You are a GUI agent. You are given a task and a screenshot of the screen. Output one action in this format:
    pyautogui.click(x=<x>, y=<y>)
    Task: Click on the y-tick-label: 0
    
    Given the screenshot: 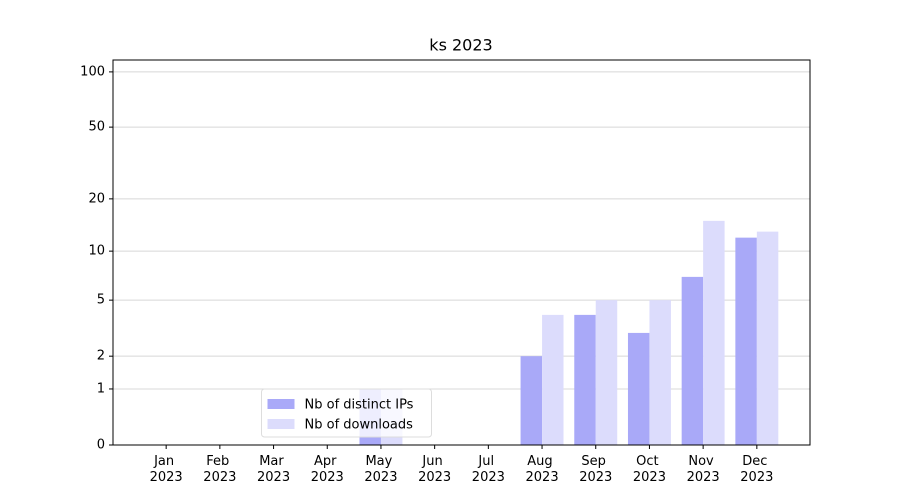 What is the action you would take?
    pyautogui.click(x=101, y=445)
    